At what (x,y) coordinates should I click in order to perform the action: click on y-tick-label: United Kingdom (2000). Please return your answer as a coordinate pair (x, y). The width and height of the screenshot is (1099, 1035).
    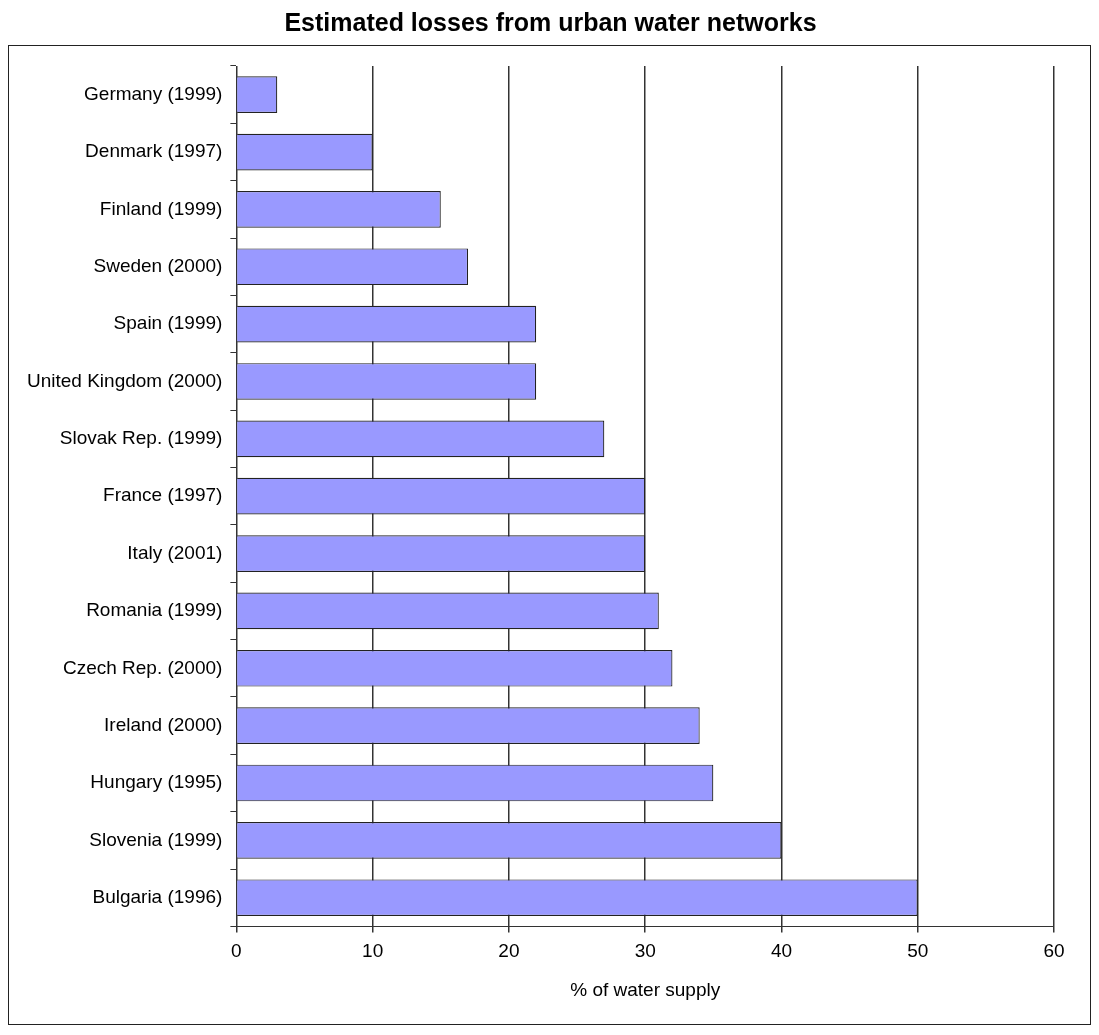
    Looking at the image, I should click on (125, 380).